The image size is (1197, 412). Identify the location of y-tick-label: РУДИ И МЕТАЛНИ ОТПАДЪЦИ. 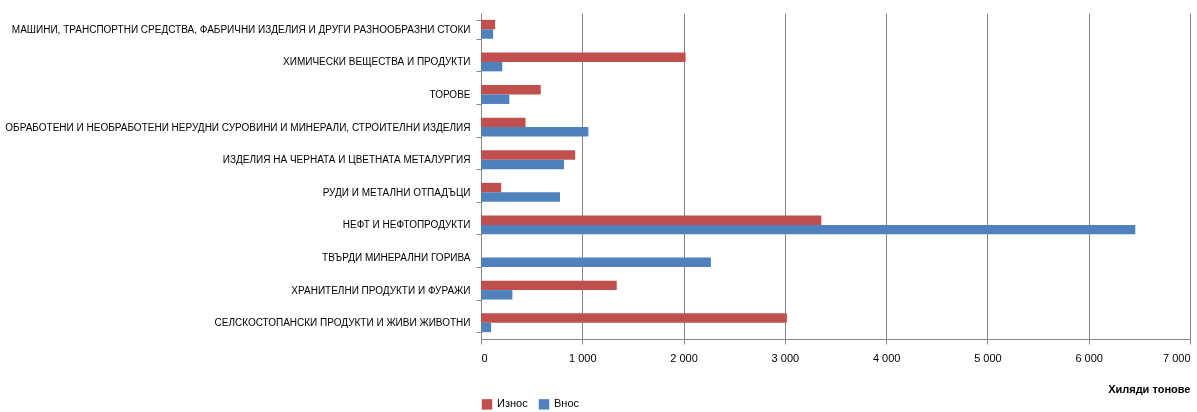
(396, 192).